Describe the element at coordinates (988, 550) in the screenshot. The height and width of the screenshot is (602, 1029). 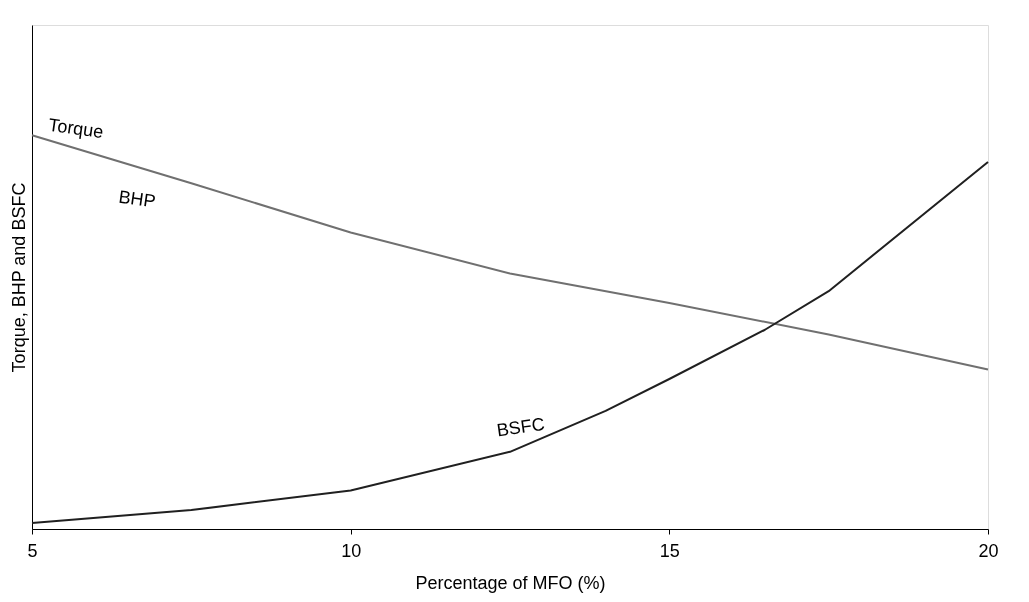
I see `x-tick-label: 20` at that location.